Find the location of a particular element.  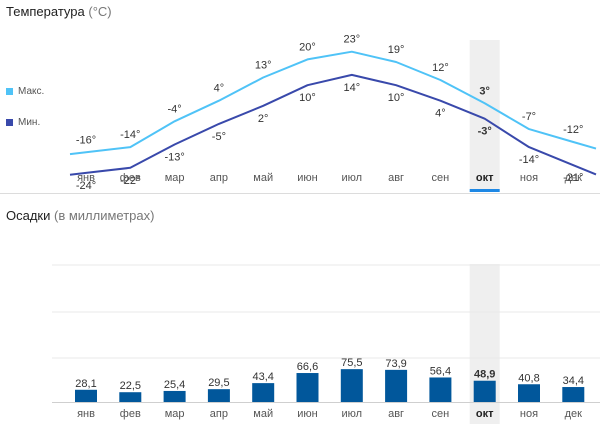

precipitation-title-text: Осадки is located at coordinates (28, 215).